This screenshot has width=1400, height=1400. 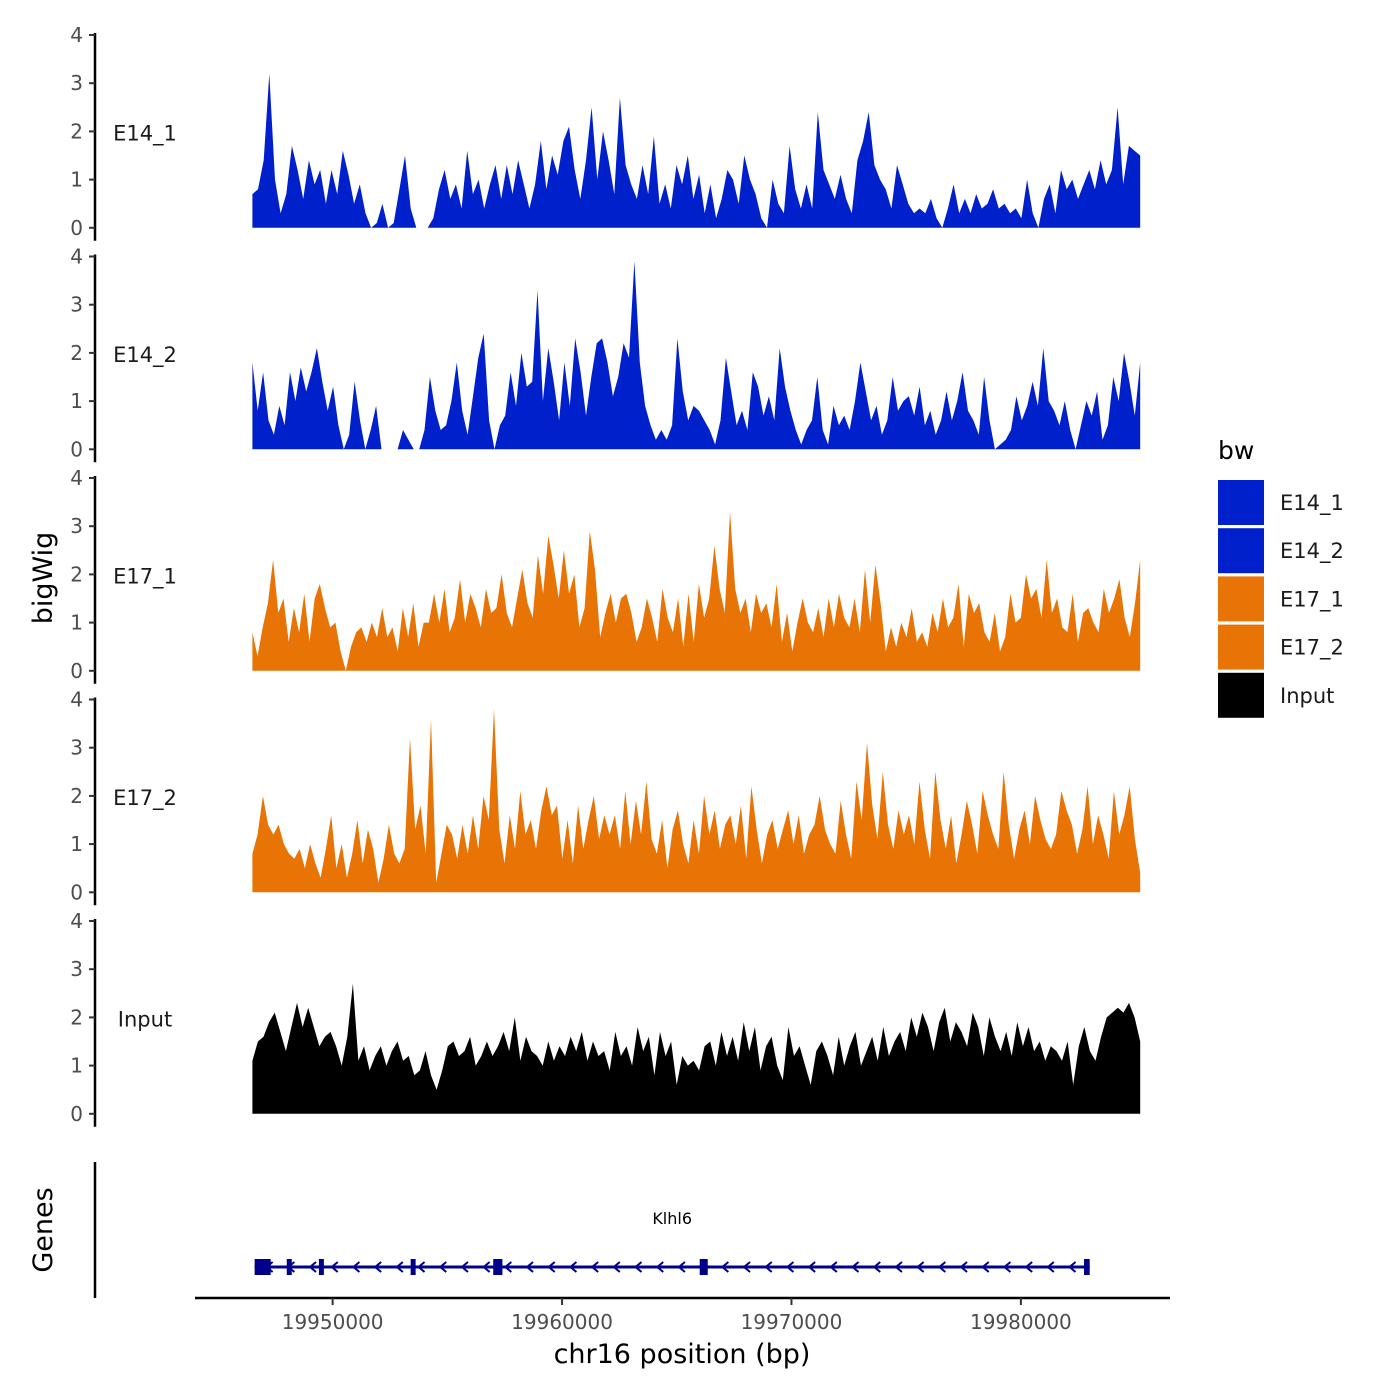 I want to click on track-E17_2: 0 1 2 3 4 E17_2, so click(x=605, y=797).